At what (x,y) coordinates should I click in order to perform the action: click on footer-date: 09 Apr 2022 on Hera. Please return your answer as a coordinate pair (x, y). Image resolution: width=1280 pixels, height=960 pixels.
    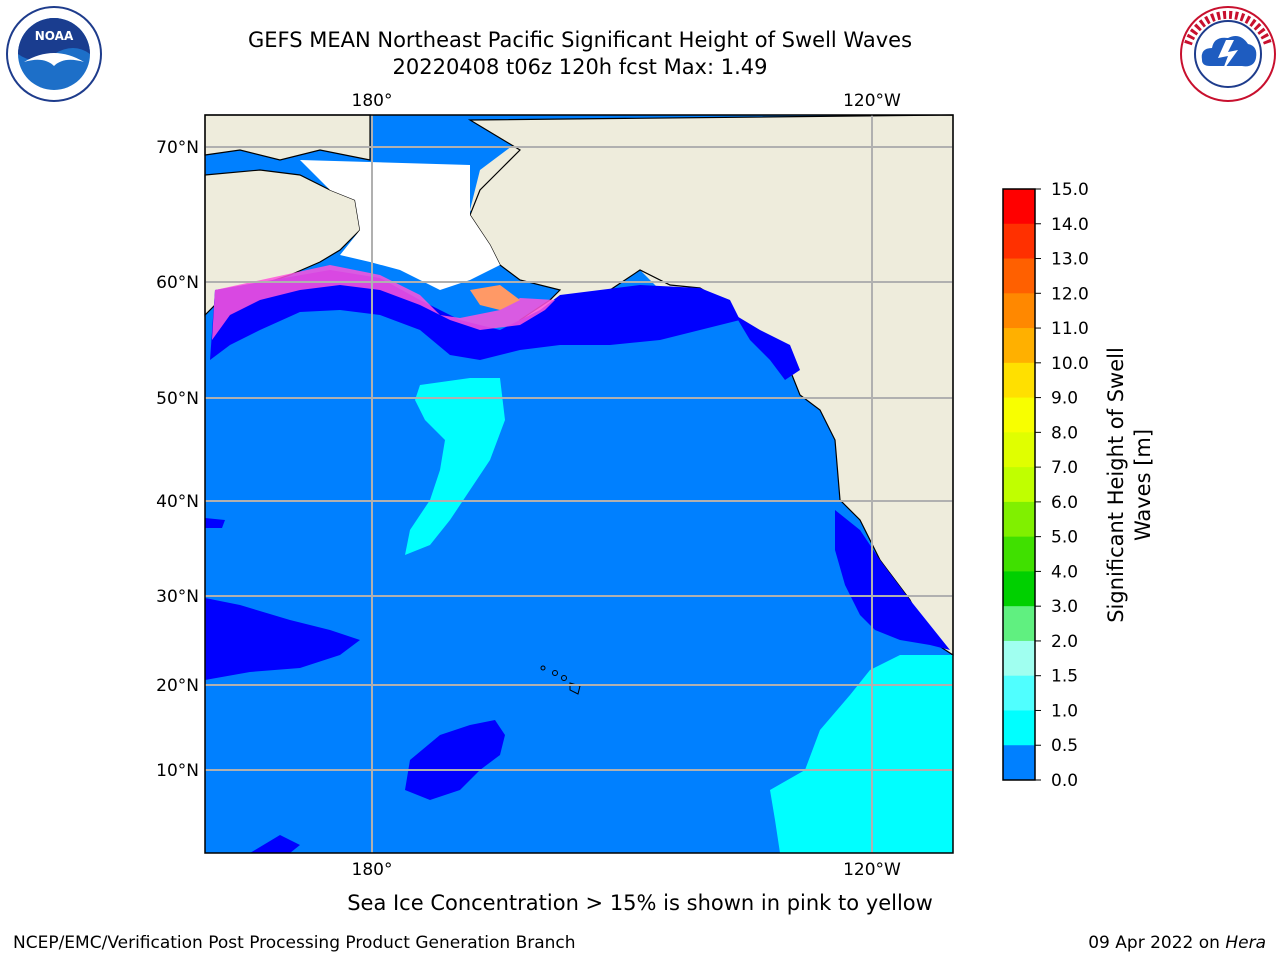
    Looking at the image, I should click on (1177, 943).